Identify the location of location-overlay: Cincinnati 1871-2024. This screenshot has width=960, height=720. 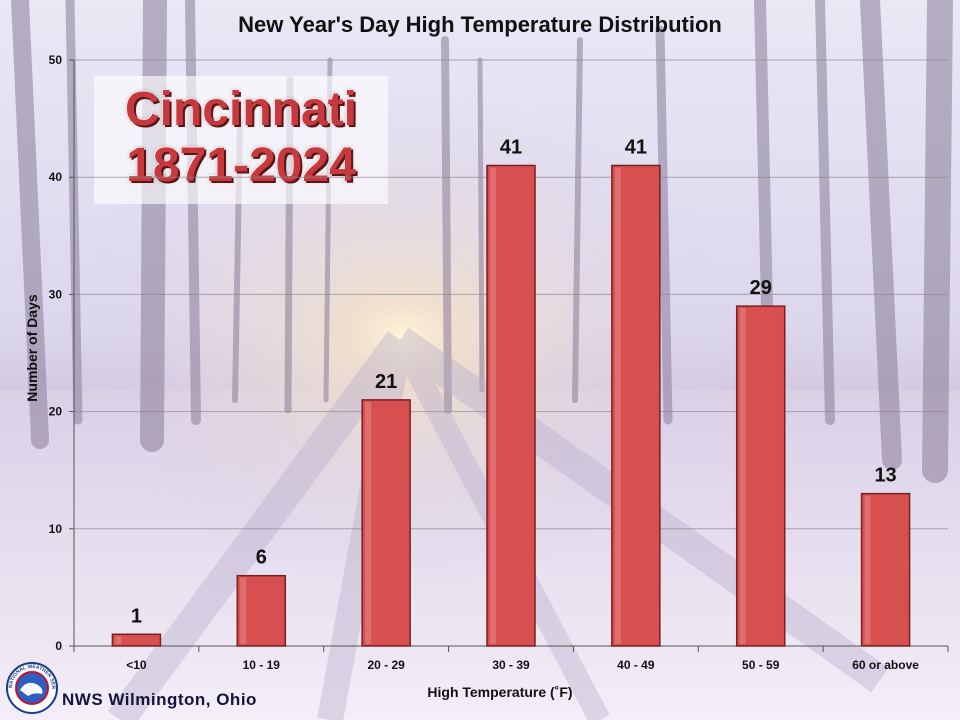
(241, 140).